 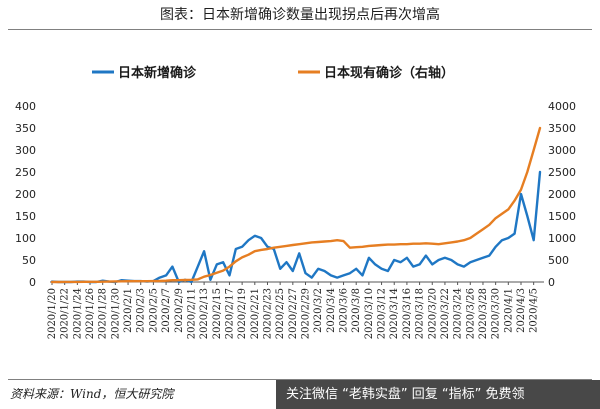 I want to click on x-tick-label: 2020/3/6, so click(x=344, y=310).